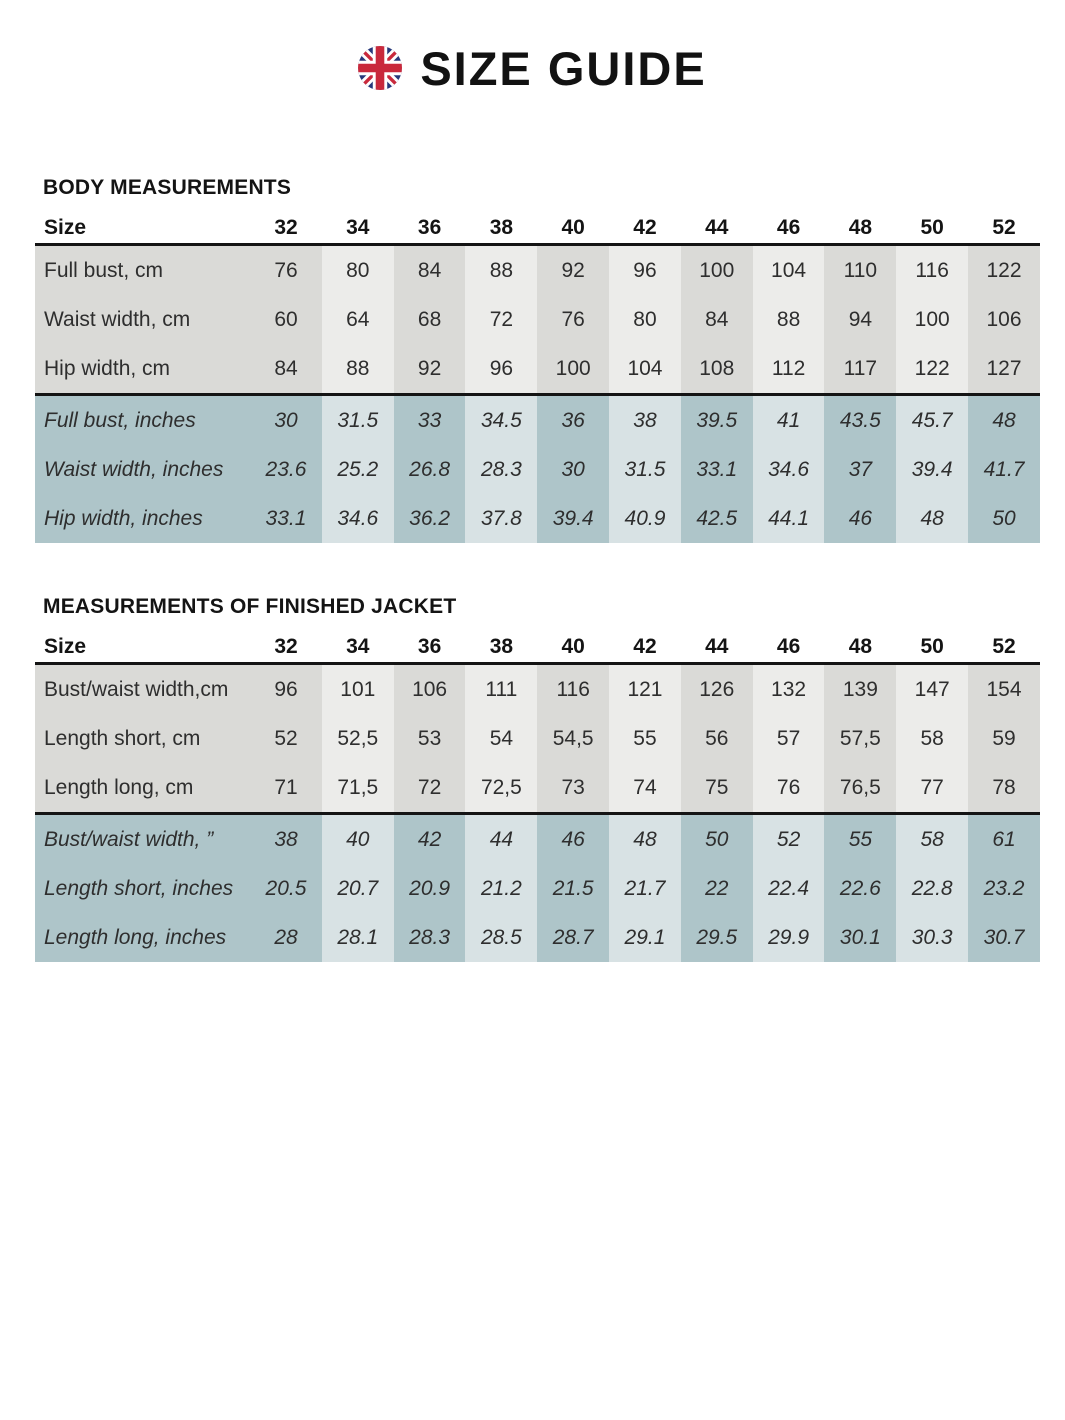 Image resolution: width=1065 pixels, height=1420 pixels. I want to click on size-column-header: 36, so click(429, 648).